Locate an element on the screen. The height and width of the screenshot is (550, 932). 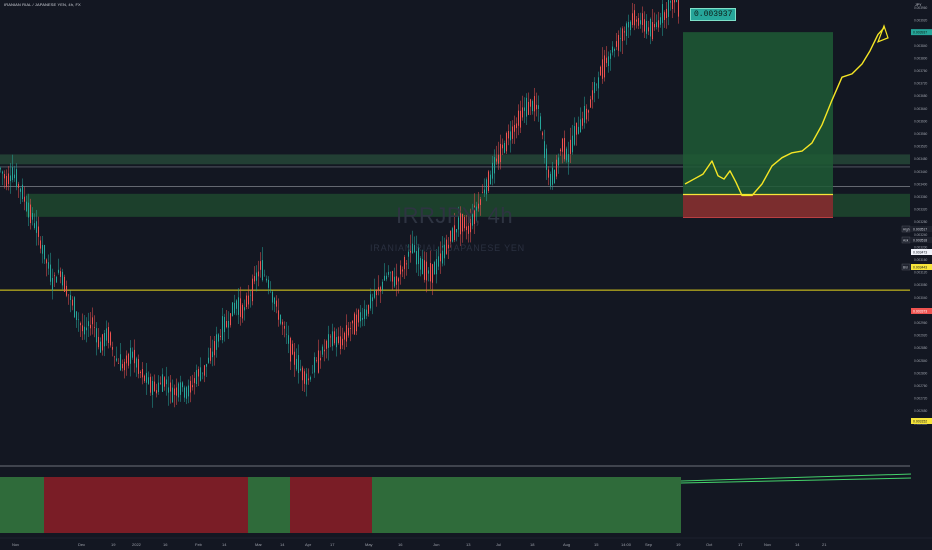
price-tick-label: 0.002960 is located at coordinates (921, 323).